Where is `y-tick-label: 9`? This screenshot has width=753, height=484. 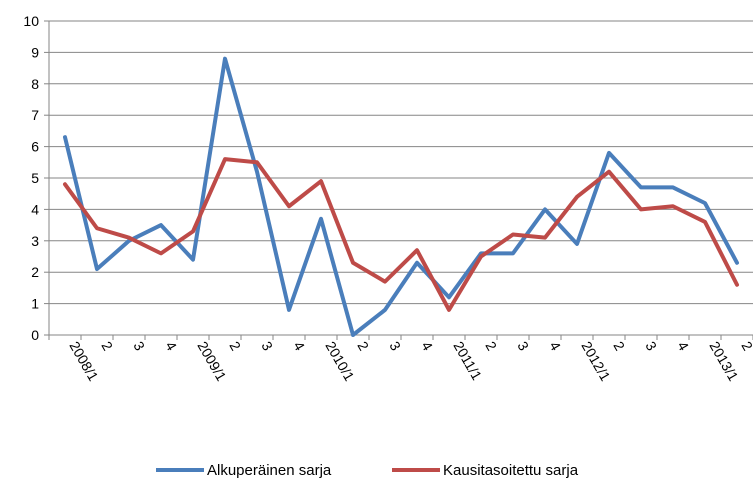
y-tick-label: 9 is located at coordinates (35, 52).